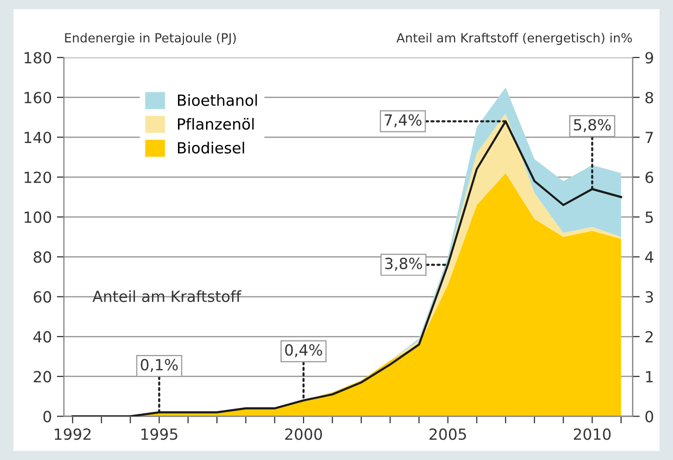 This screenshot has height=460, width=673. I want to click on legend-label: Pflanzenöl, so click(216, 124).